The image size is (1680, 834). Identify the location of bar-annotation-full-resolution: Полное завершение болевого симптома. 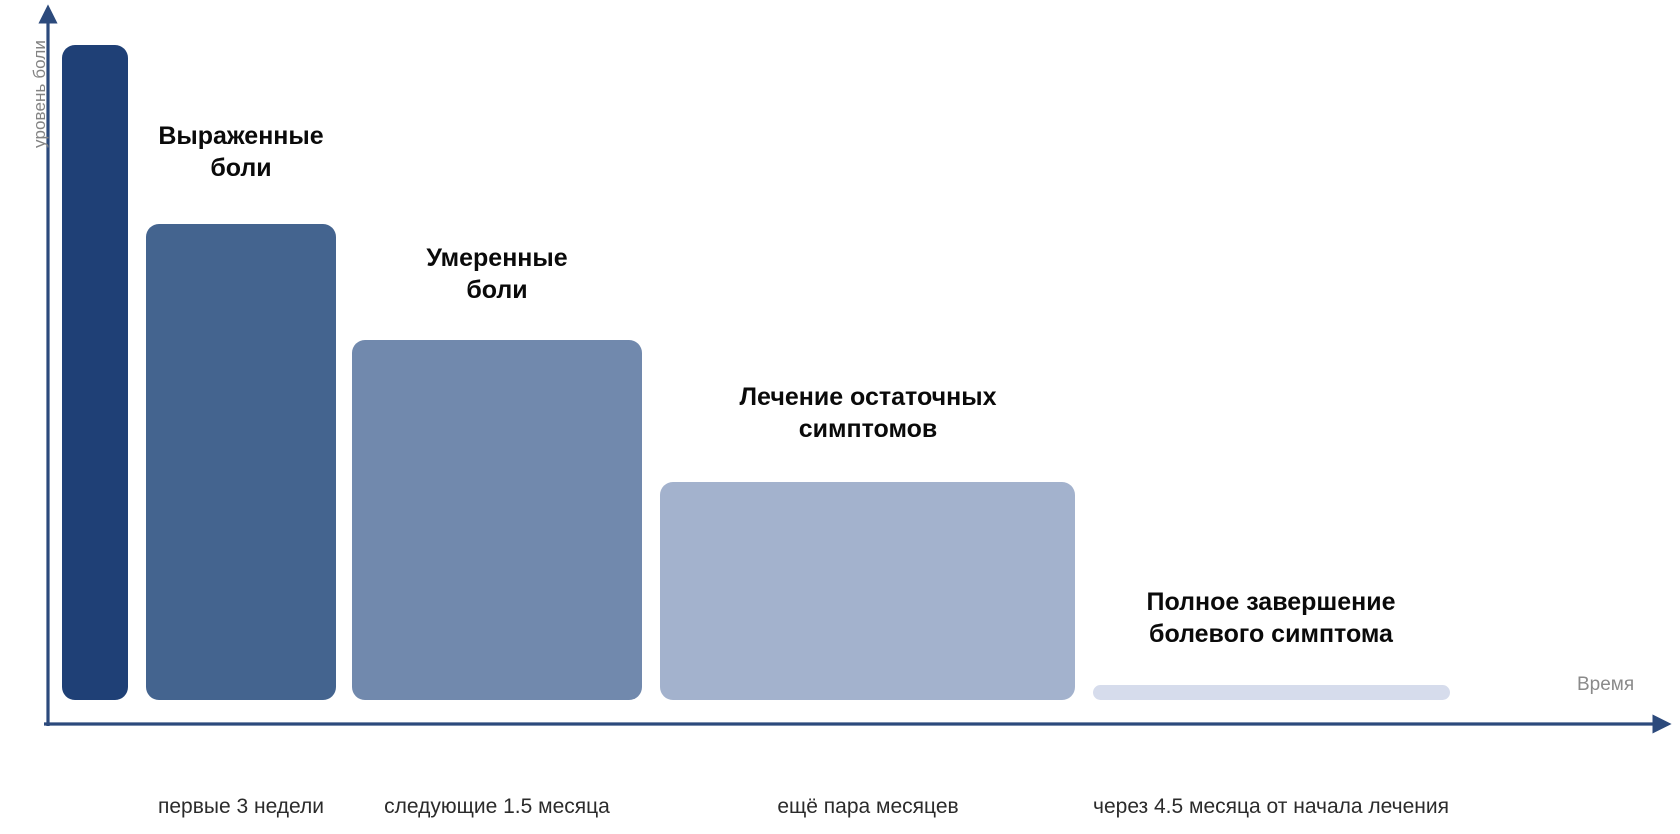
(1271, 618).